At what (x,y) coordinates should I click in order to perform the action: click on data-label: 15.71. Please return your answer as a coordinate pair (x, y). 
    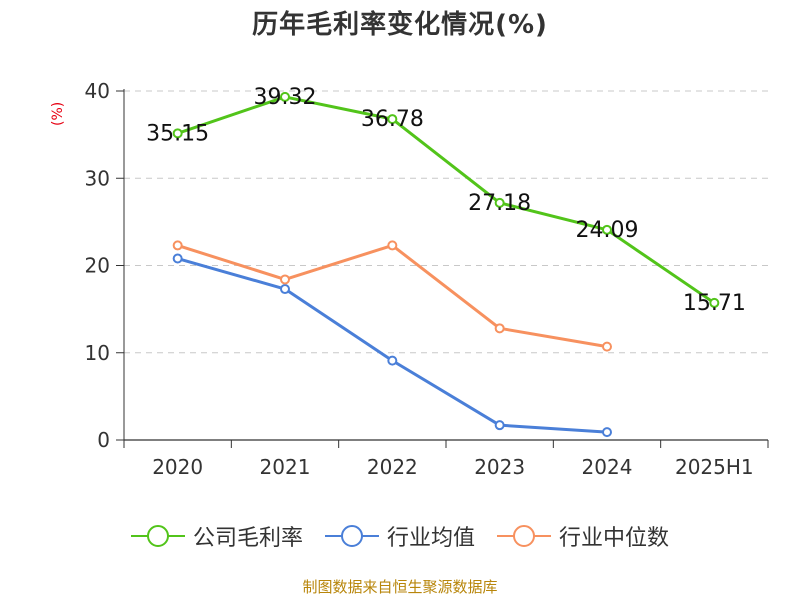
    Looking at the image, I should click on (714, 303).